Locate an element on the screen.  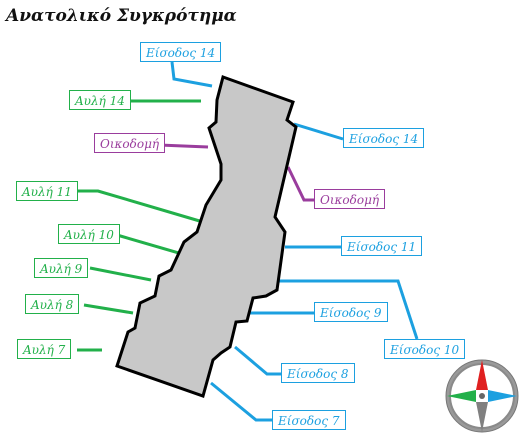
courtyard-9-label: Αυλή 9 is located at coordinates (61, 268).